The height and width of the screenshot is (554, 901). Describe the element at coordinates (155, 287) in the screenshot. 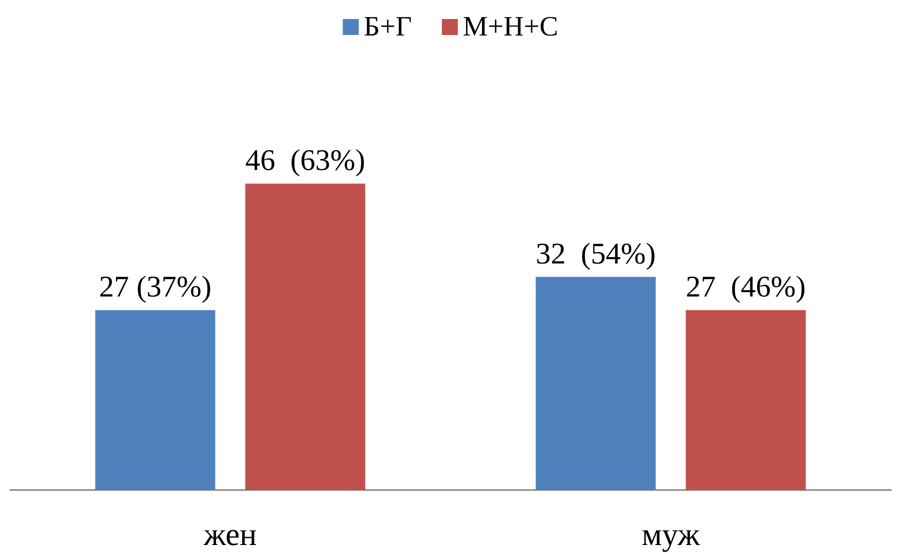

I see `data-label: 27 (37%)` at that location.